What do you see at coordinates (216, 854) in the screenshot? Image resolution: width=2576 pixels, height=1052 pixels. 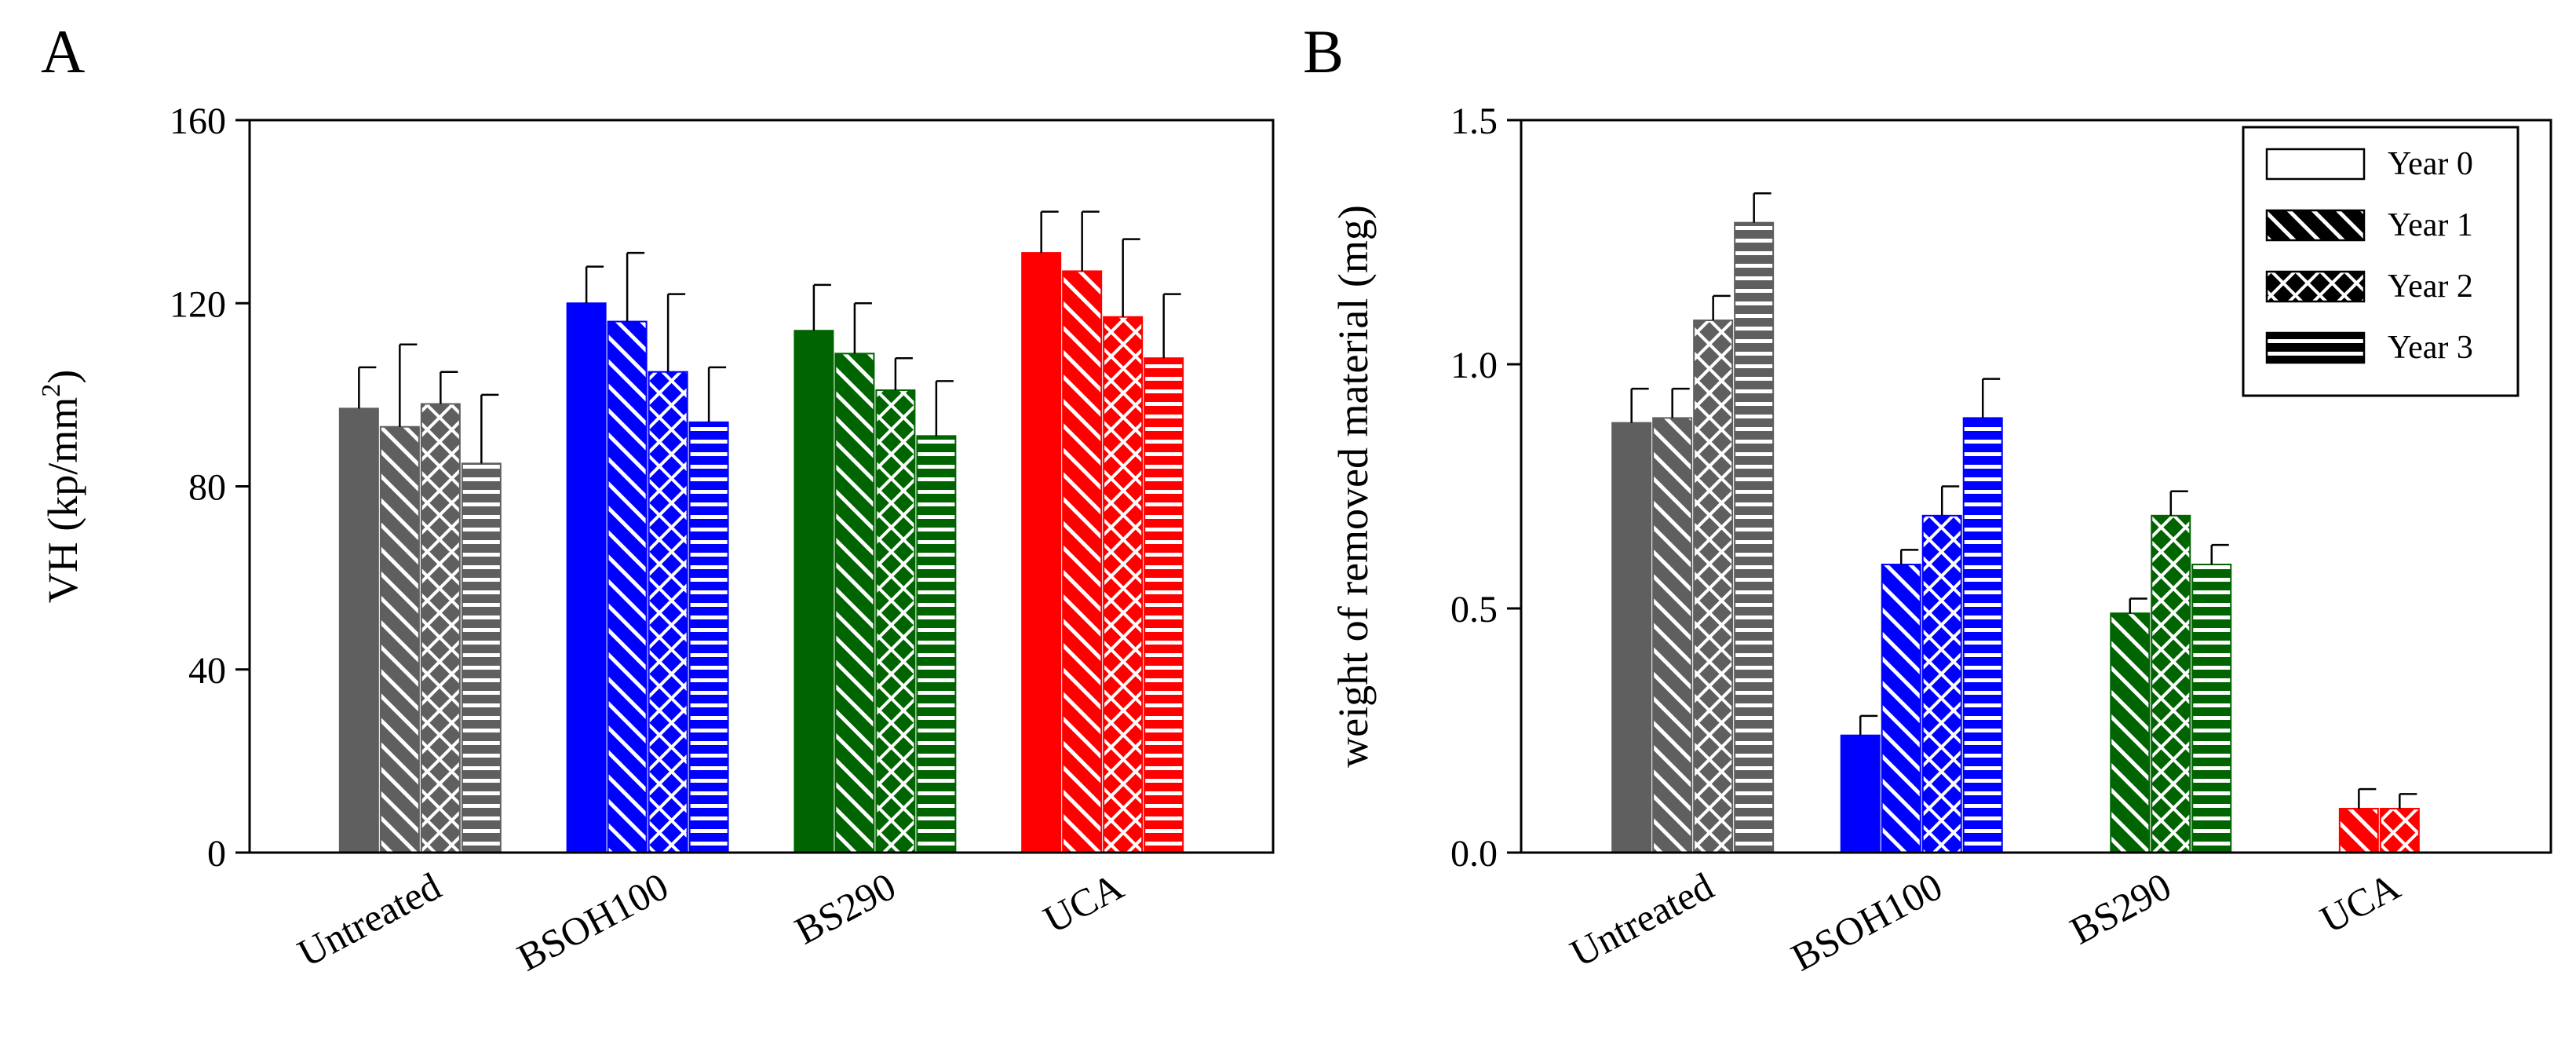 I see `y-tick-label: 0` at bounding box center [216, 854].